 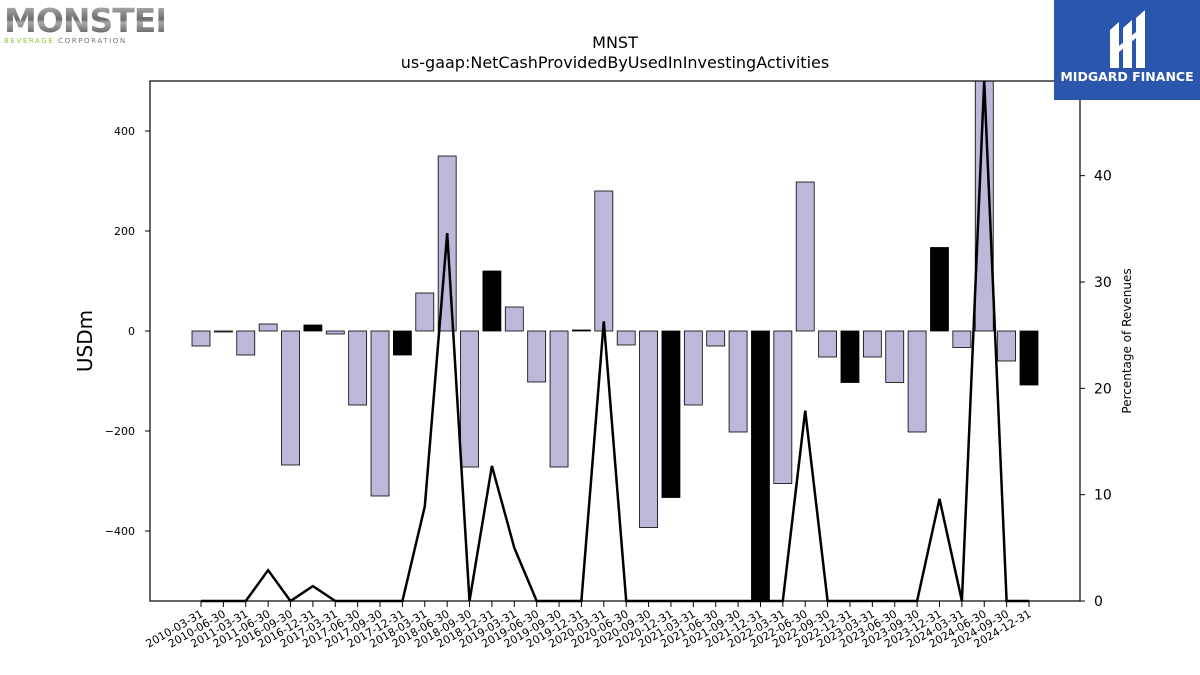 What do you see at coordinates (85, 341) in the screenshot?
I see `y-axis-label: USDm` at bounding box center [85, 341].